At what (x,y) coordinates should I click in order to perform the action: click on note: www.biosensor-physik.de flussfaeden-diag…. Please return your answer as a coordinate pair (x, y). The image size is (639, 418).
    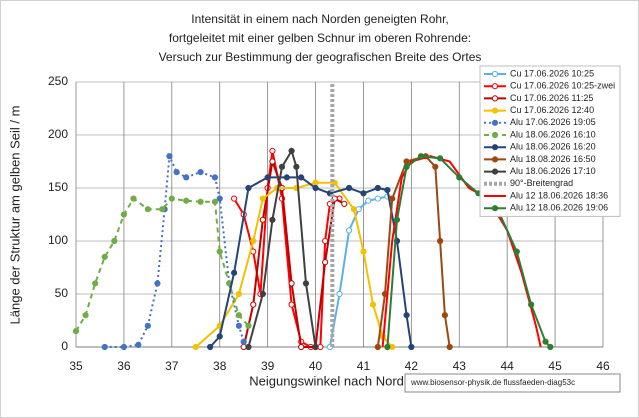
    Looking at the image, I should click on (492, 382).